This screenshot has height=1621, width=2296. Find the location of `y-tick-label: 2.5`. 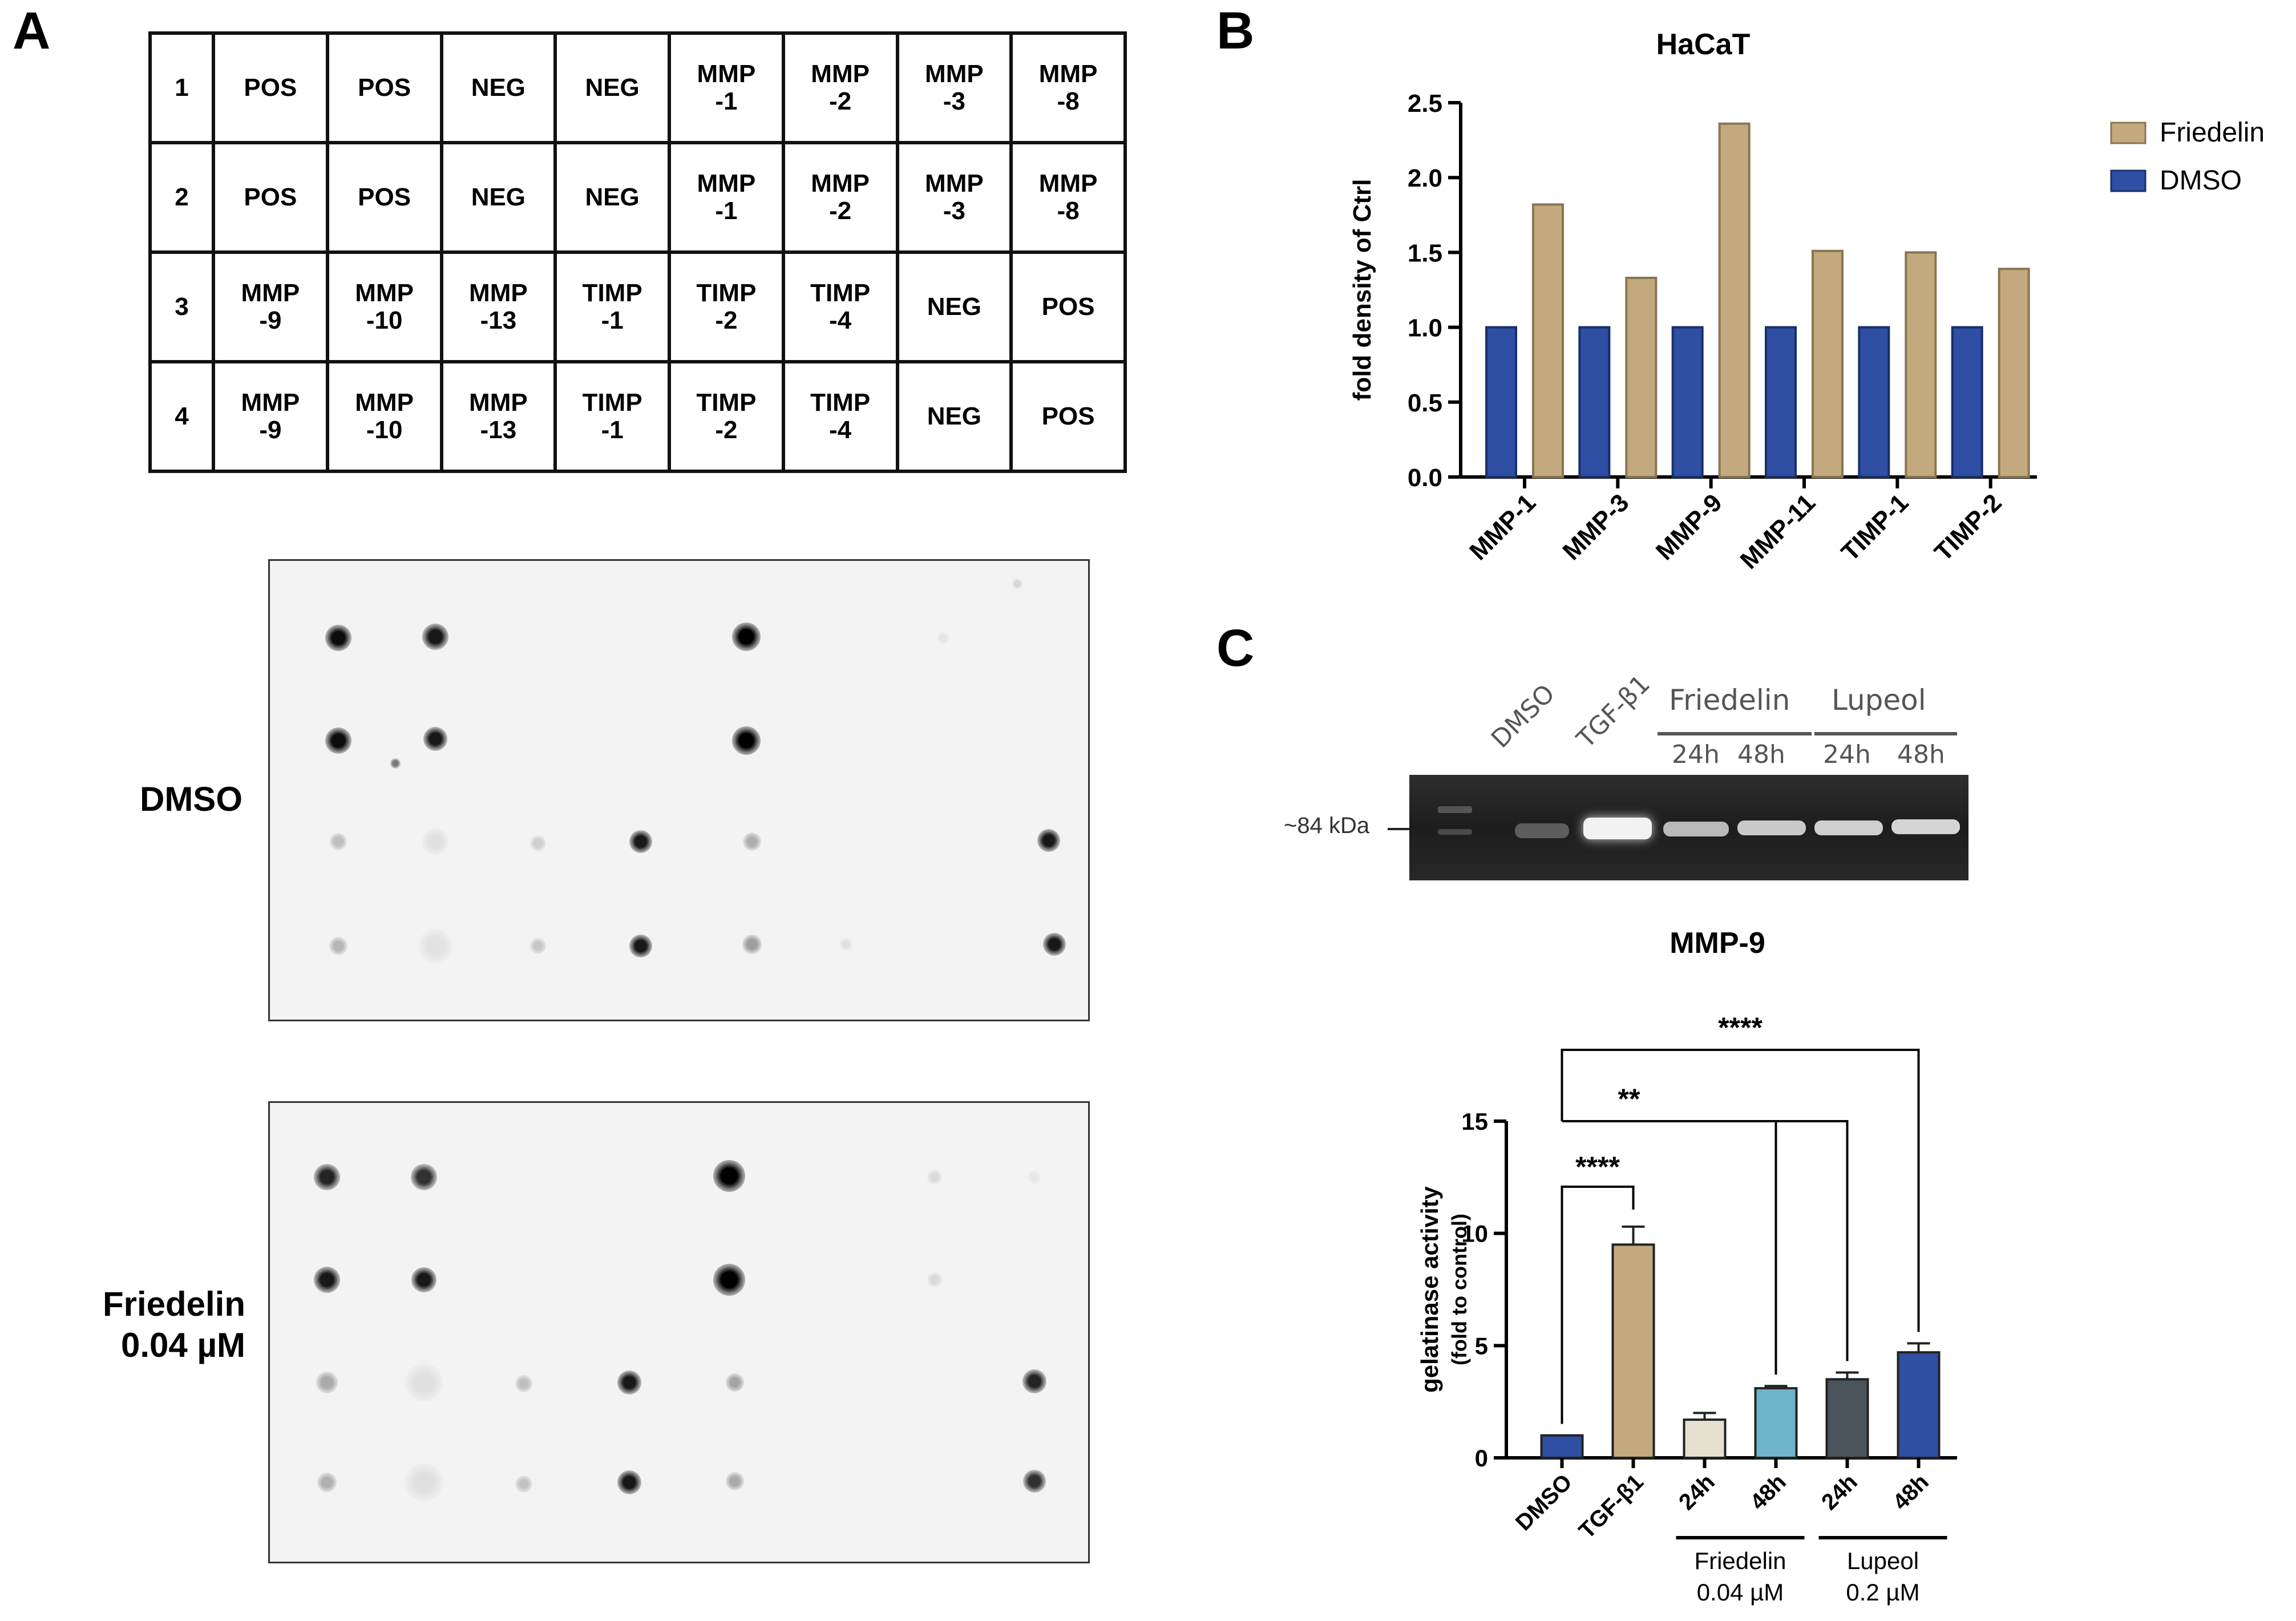

y-tick-label: 2.5 is located at coordinates (1425, 104).